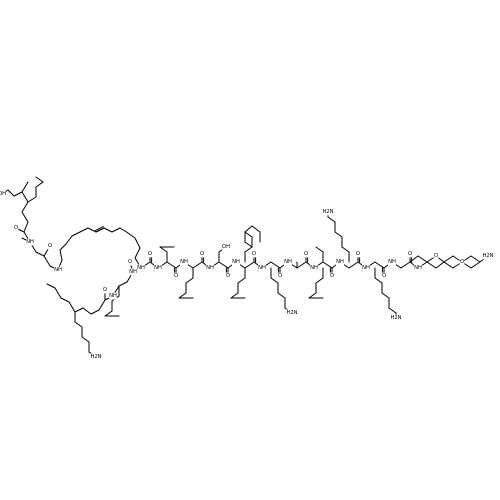 This screenshot has width=500, height=500. I want to click on carbonyl-oxygen-label-19: O, so click(202, 254).